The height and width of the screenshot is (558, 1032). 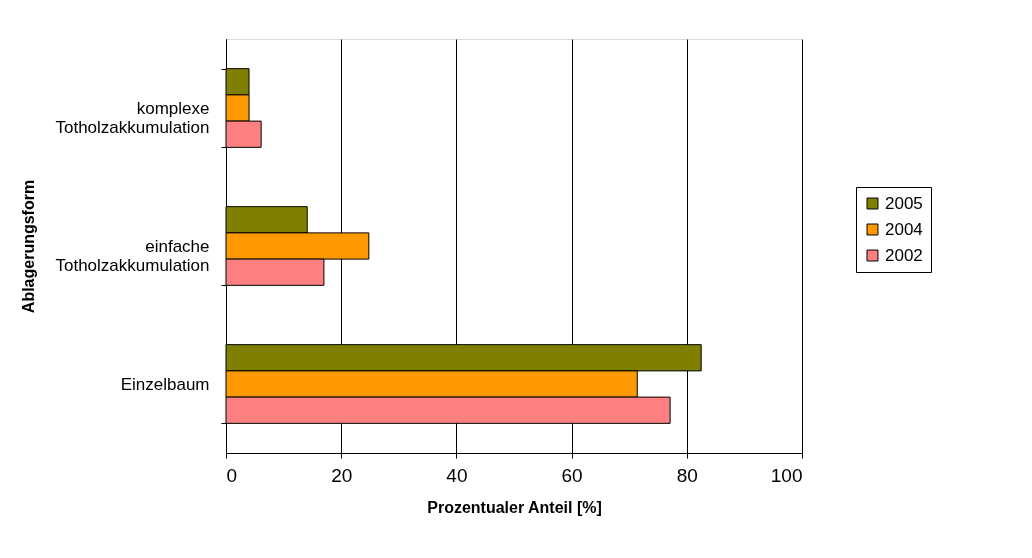 I want to click on x-tick-label: 20, so click(x=342, y=475).